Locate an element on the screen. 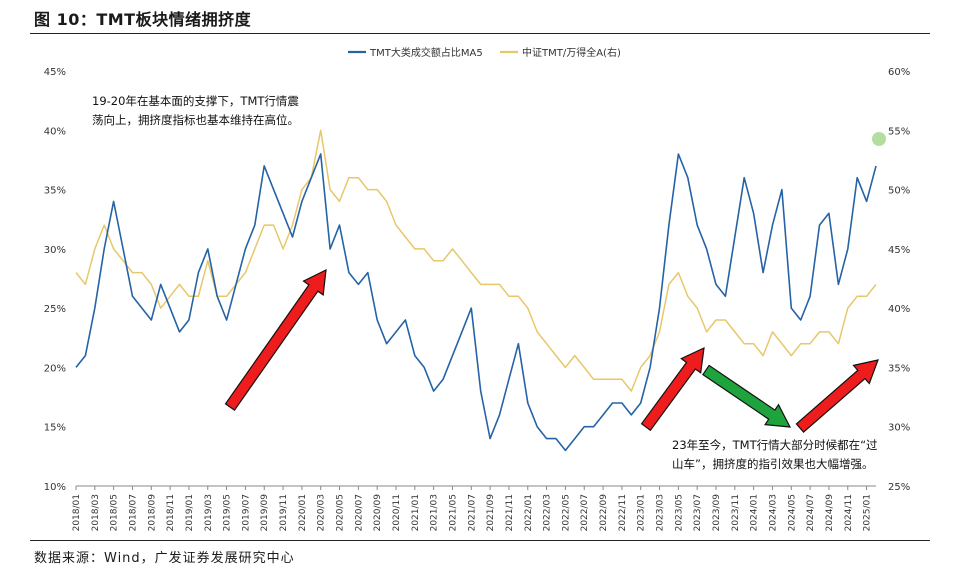  y-right-tick-label: 50% is located at coordinates (899, 191).